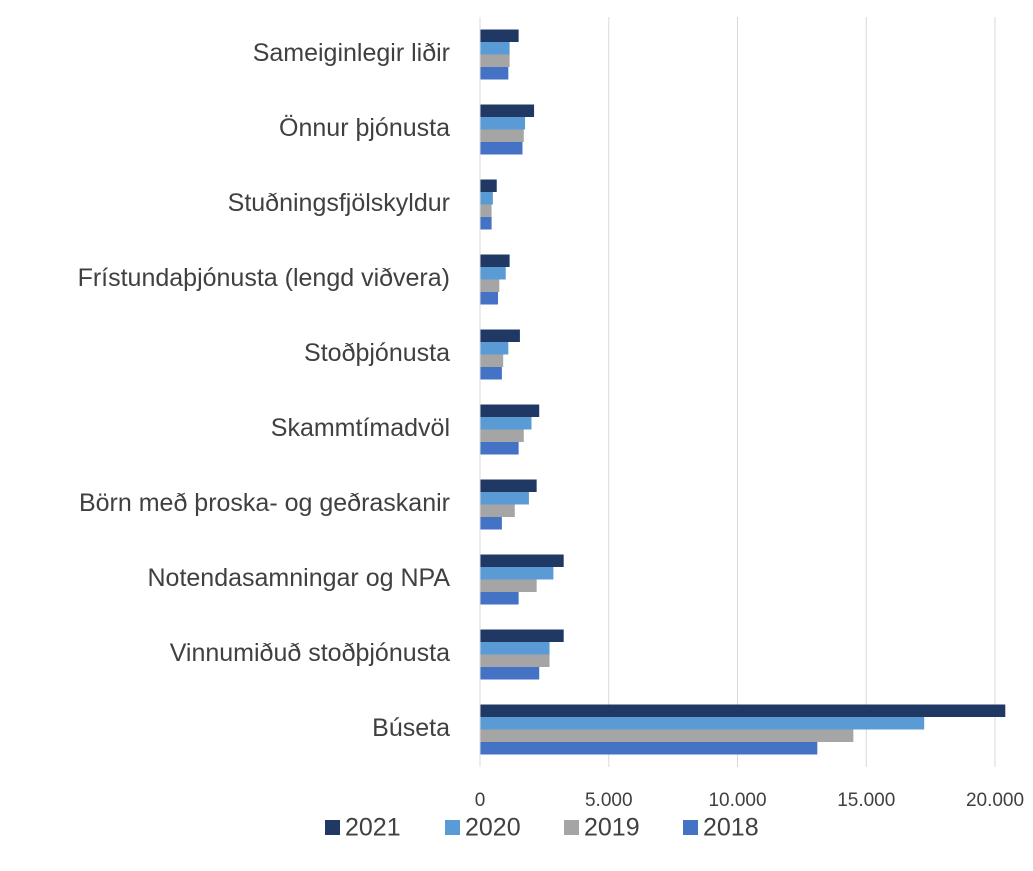  What do you see at coordinates (411, 728) in the screenshot?
I see `y-tick-label: Búseta` at bounding box center [411, 728].